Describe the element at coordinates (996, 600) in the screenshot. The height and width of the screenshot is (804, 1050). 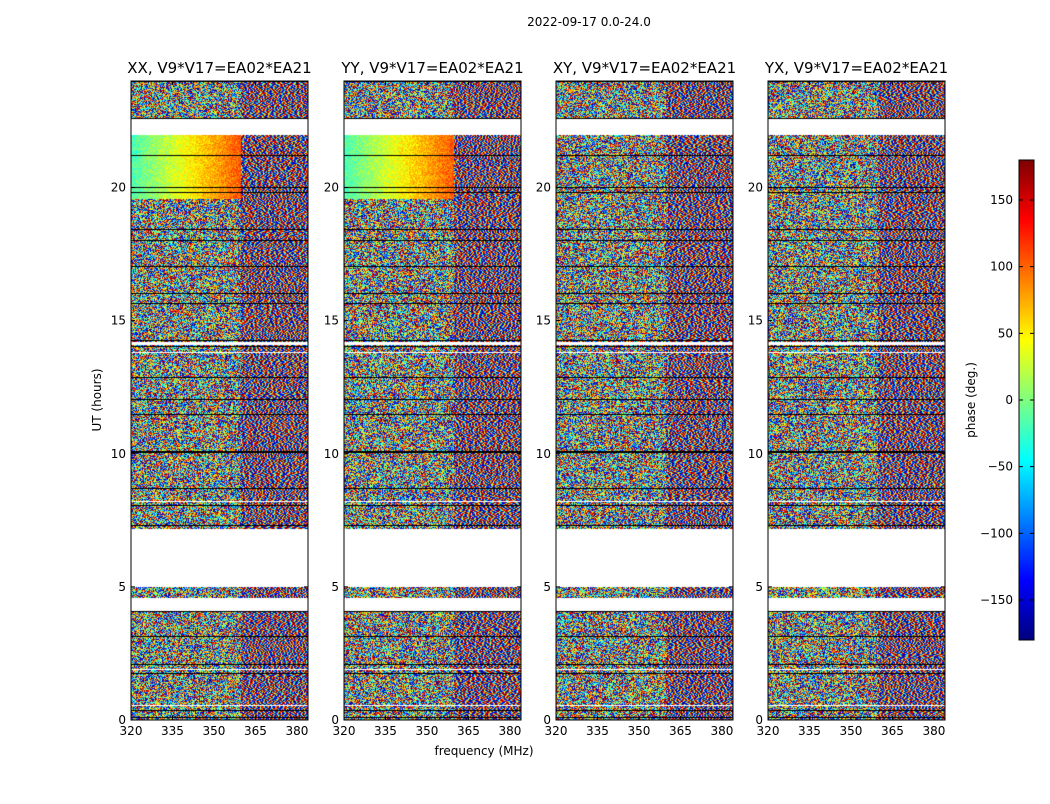
I see `colorbar-tick-label: −150` at that location.